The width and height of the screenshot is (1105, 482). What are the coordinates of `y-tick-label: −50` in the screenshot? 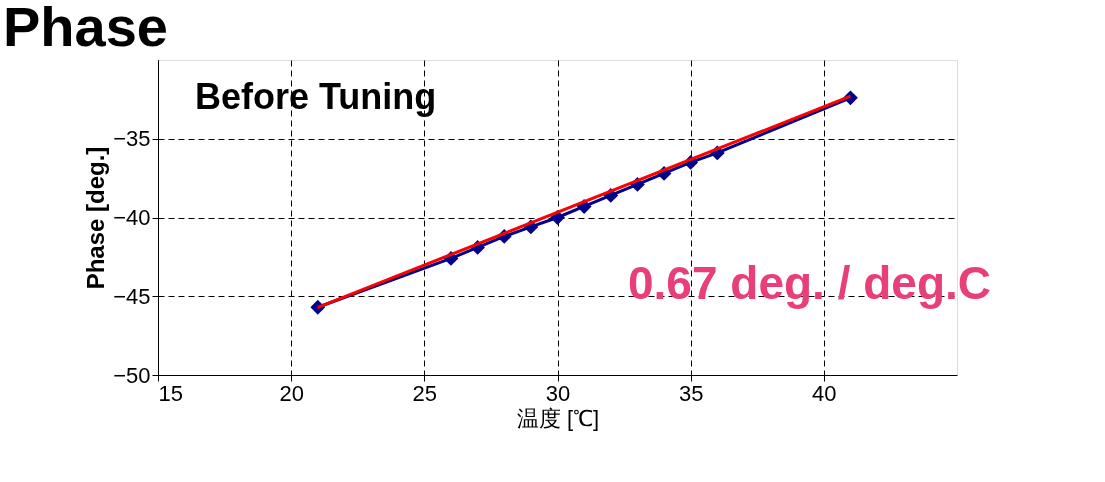 It's located at (132, 375).